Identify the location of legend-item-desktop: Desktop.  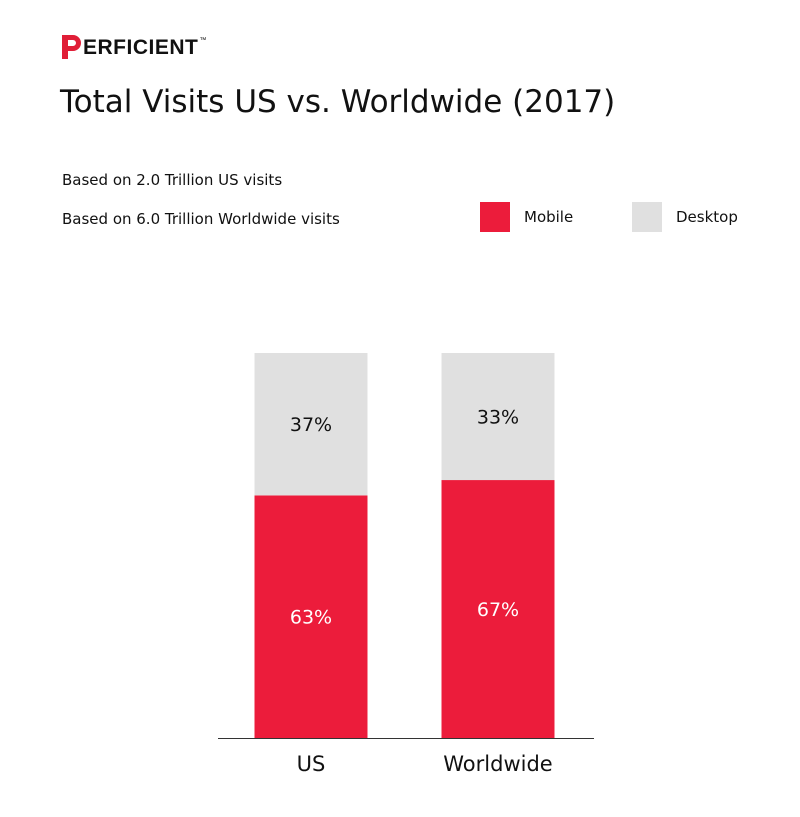
(685, 217).